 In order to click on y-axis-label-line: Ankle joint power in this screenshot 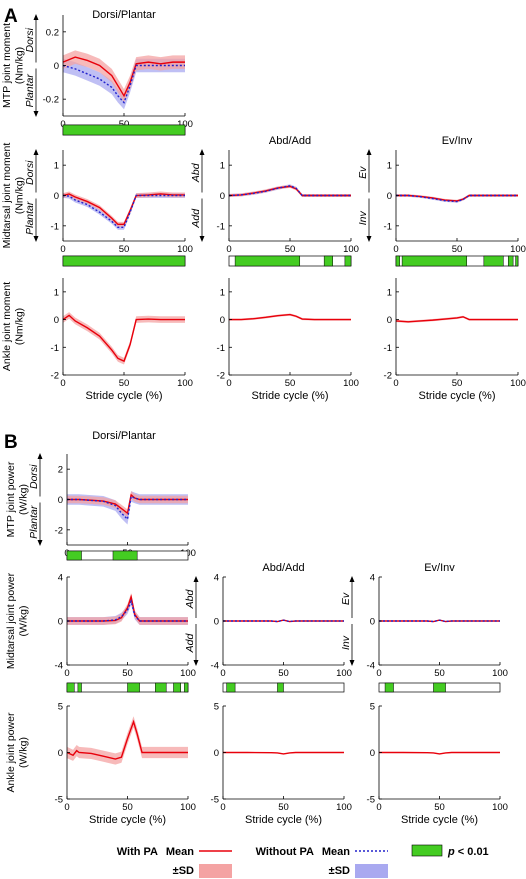, I will do `click(11, 752)`.